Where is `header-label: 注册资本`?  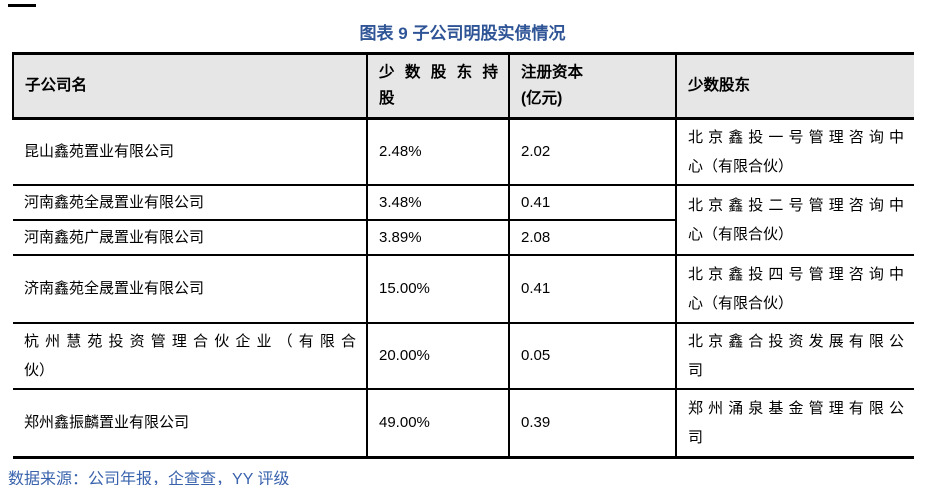 header-label: 注册资本 is located at coordinates (552, 72).